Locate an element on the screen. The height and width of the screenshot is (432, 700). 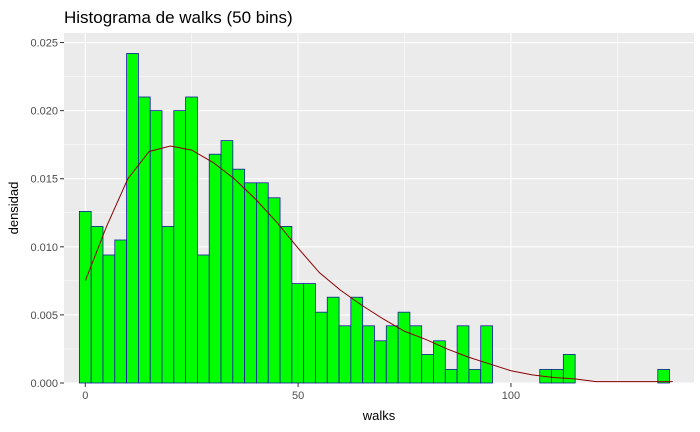
y-axis-title: densidad is located at coordinates (13, 208).